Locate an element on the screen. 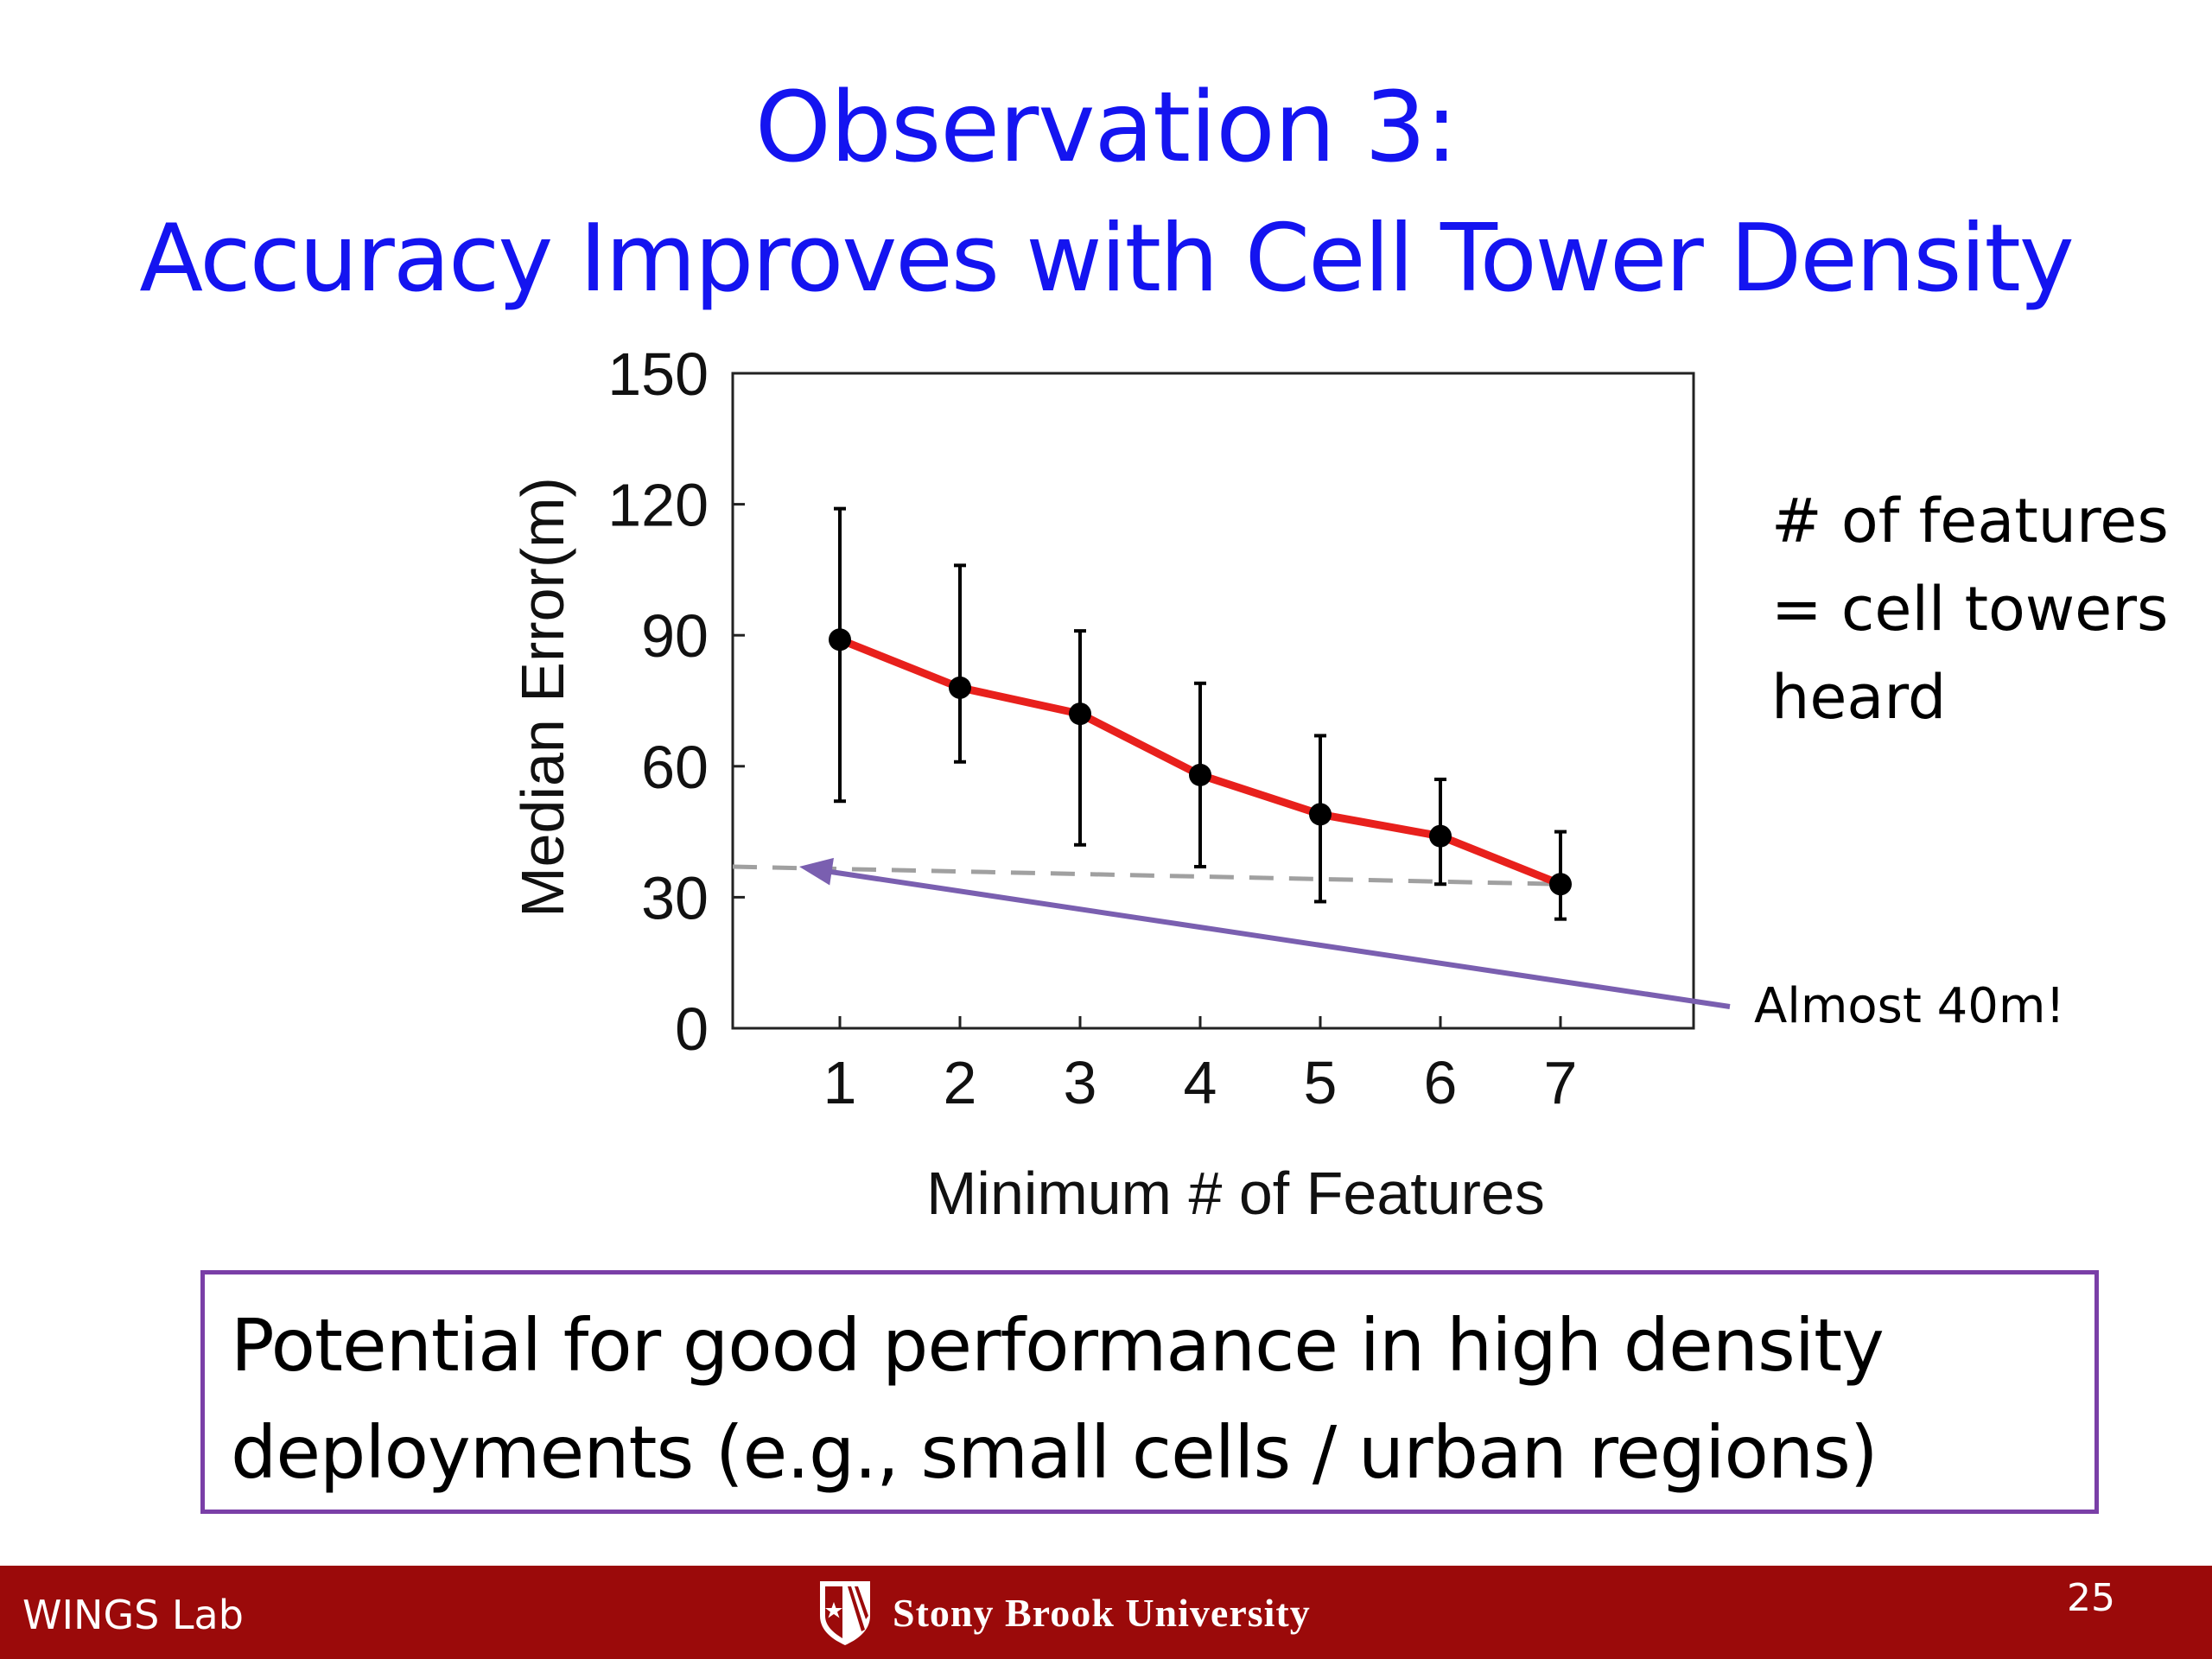 The height and width of the screenshot is (1659, 2212). y-tick-label: 150 is located at coordinates (658, 374).